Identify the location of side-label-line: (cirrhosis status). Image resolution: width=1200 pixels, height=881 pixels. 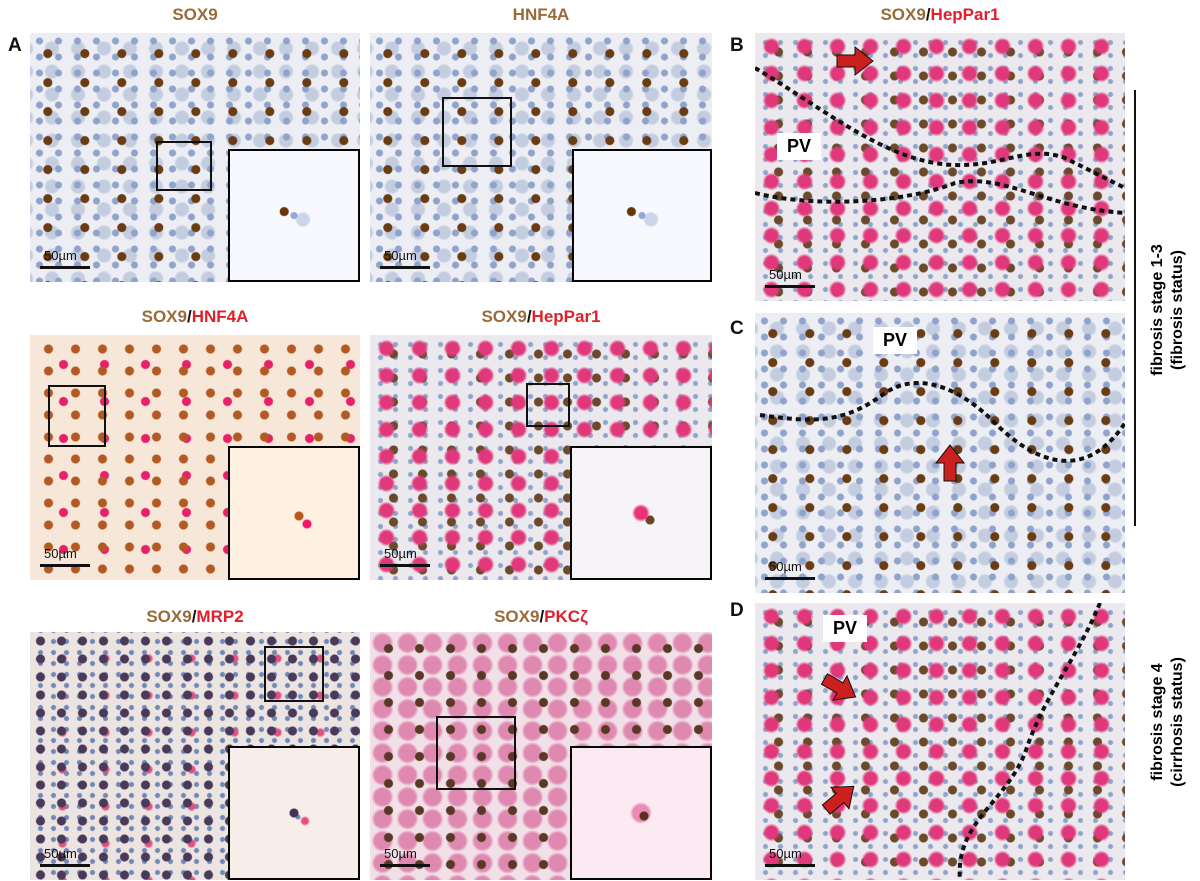
(1177, 722).